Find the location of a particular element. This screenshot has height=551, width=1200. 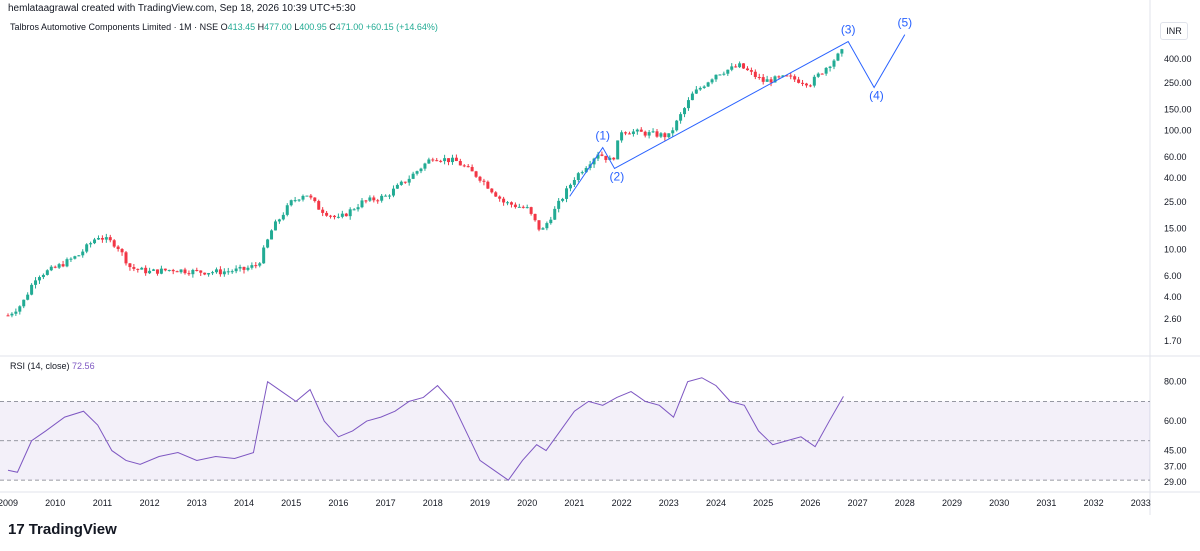

time-tick-label: 2019 is located at coordinates (480, 503).